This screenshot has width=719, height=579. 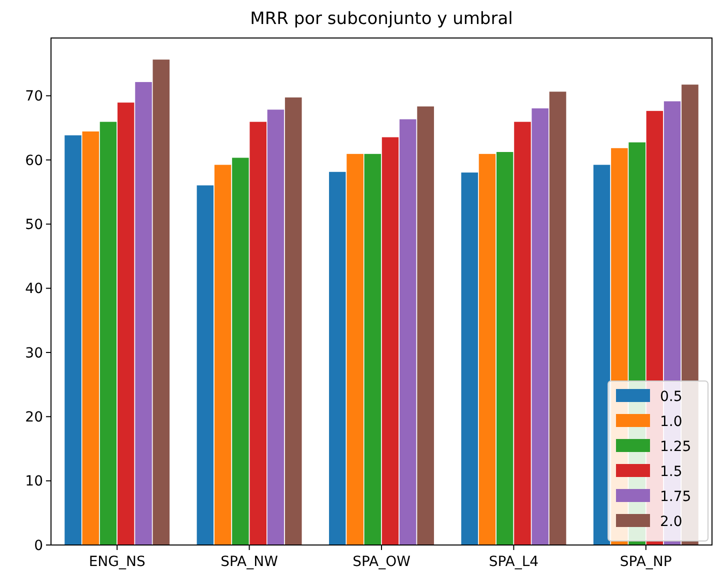 What do you see at coordinates (646, 562) in the screenshot?
I see `x-tick-label: SPA_NP` at bounding box center [646, 562].